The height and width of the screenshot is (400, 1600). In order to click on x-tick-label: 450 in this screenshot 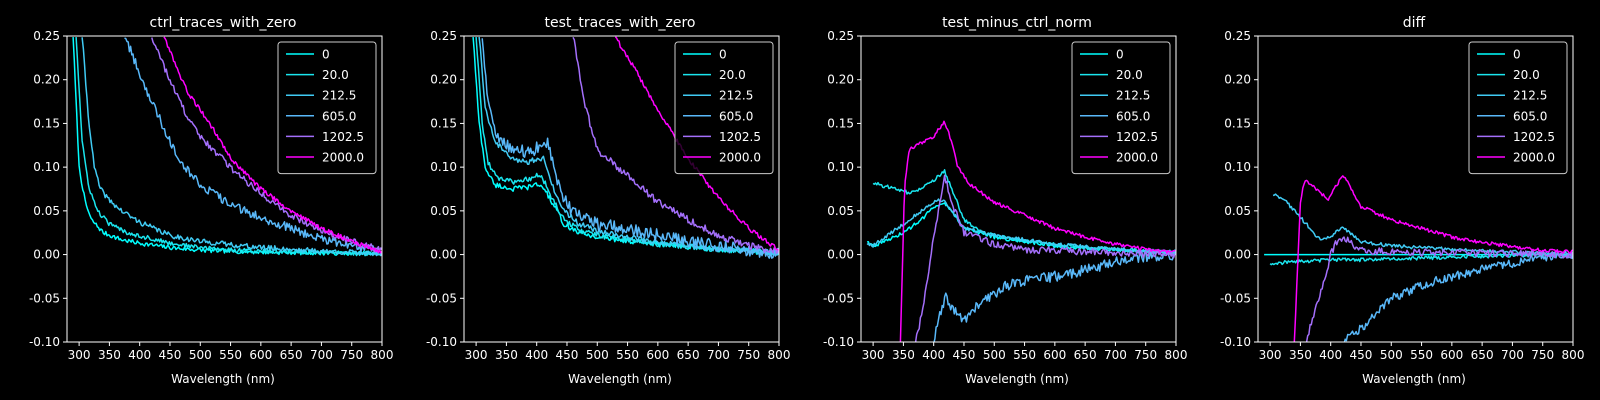, I will do `click(964, 355)`.